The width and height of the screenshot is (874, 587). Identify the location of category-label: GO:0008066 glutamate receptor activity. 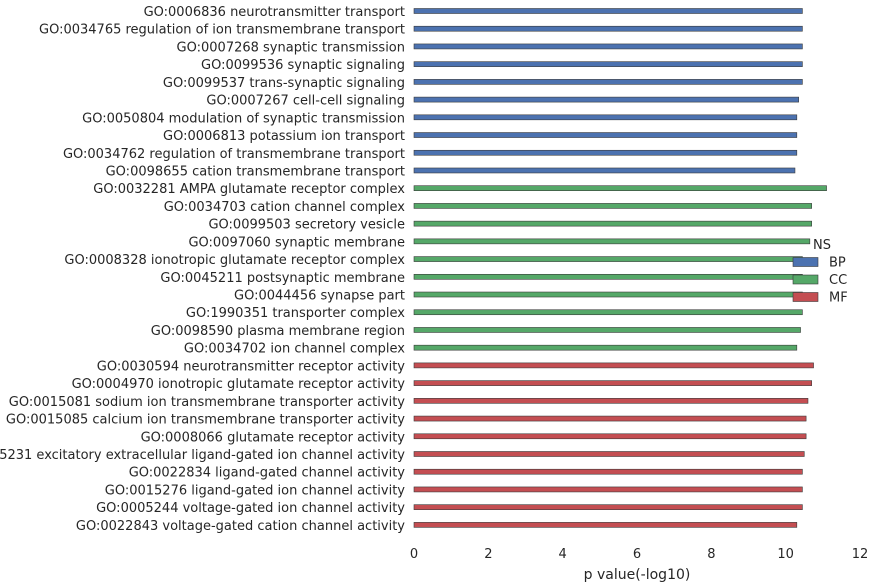
(273, 437).